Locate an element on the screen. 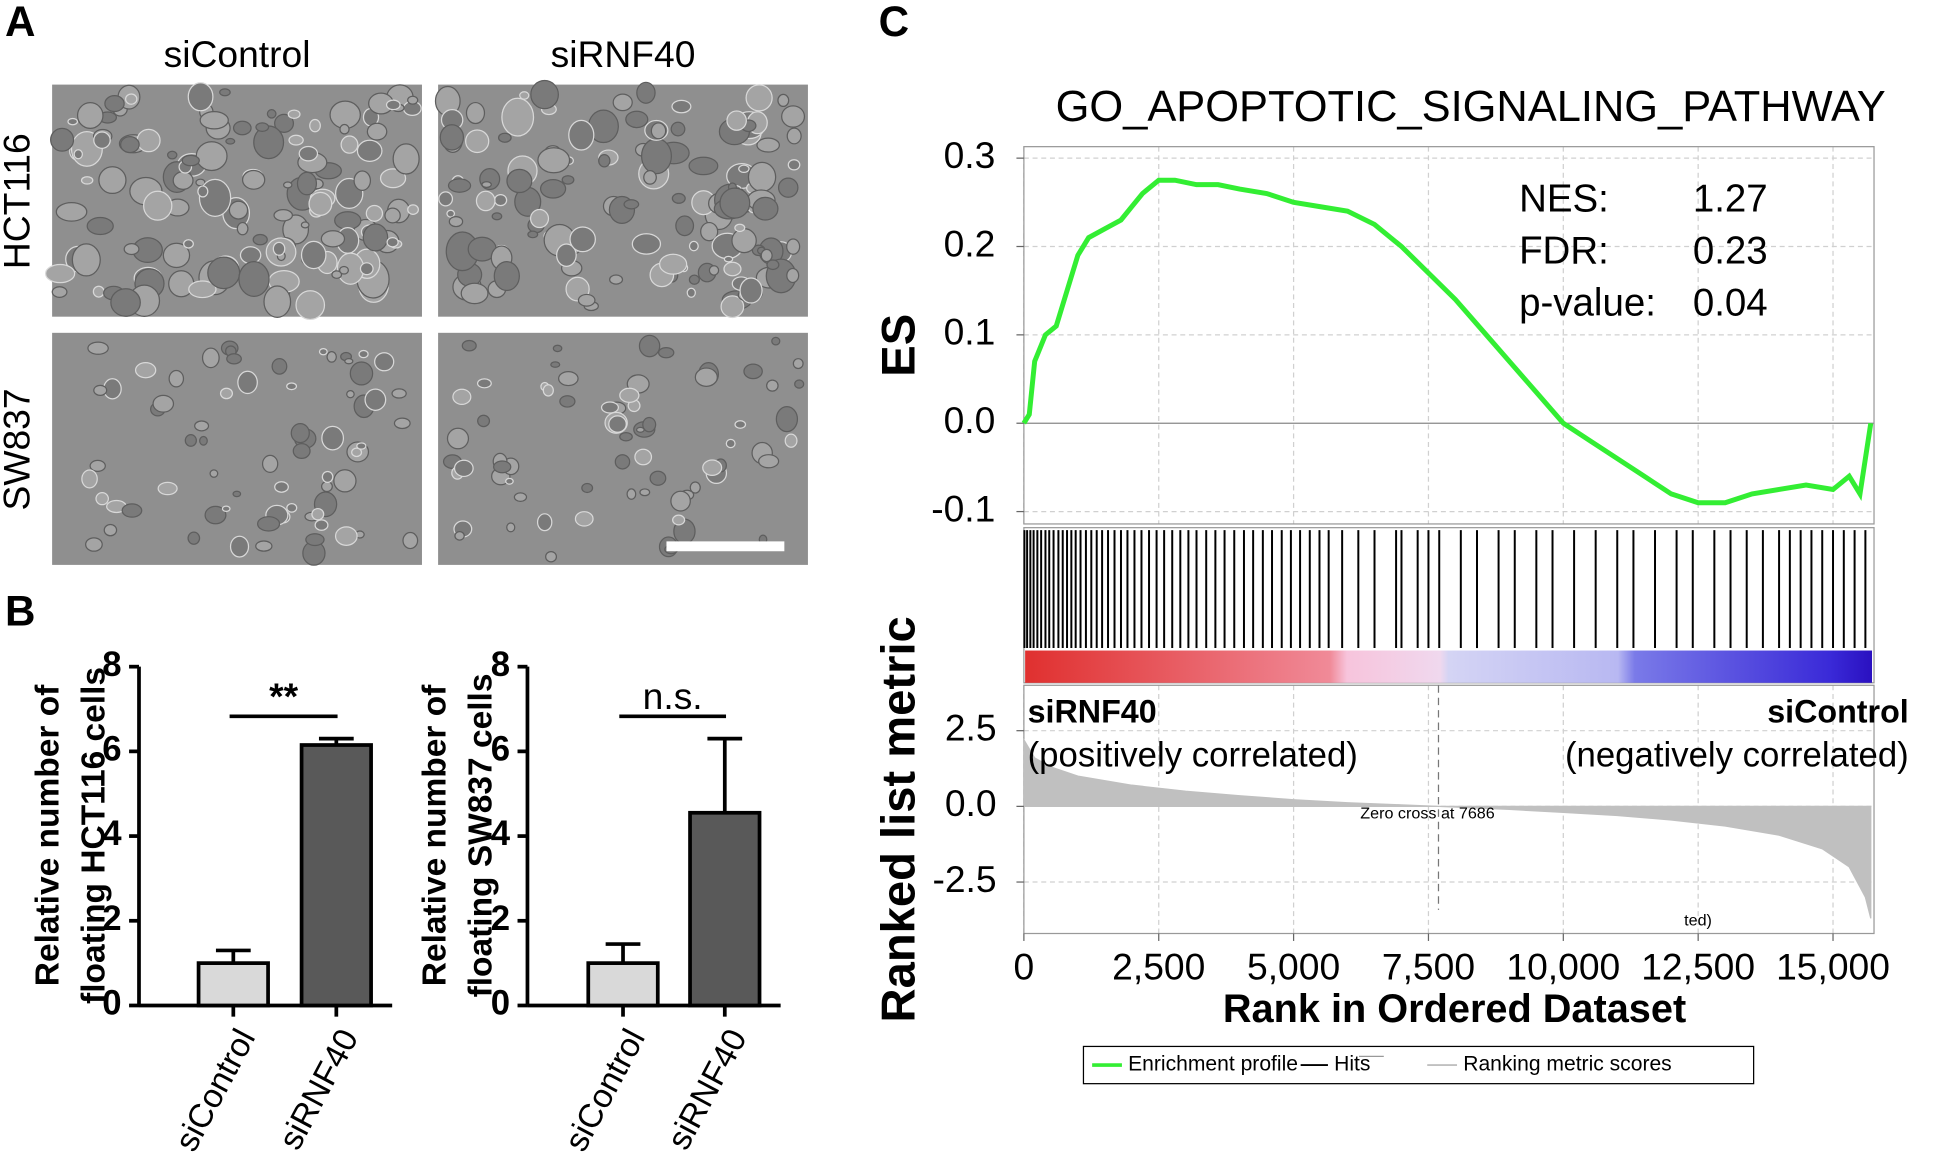  y-tick-label: 8 is located at coordinates (111, 665).